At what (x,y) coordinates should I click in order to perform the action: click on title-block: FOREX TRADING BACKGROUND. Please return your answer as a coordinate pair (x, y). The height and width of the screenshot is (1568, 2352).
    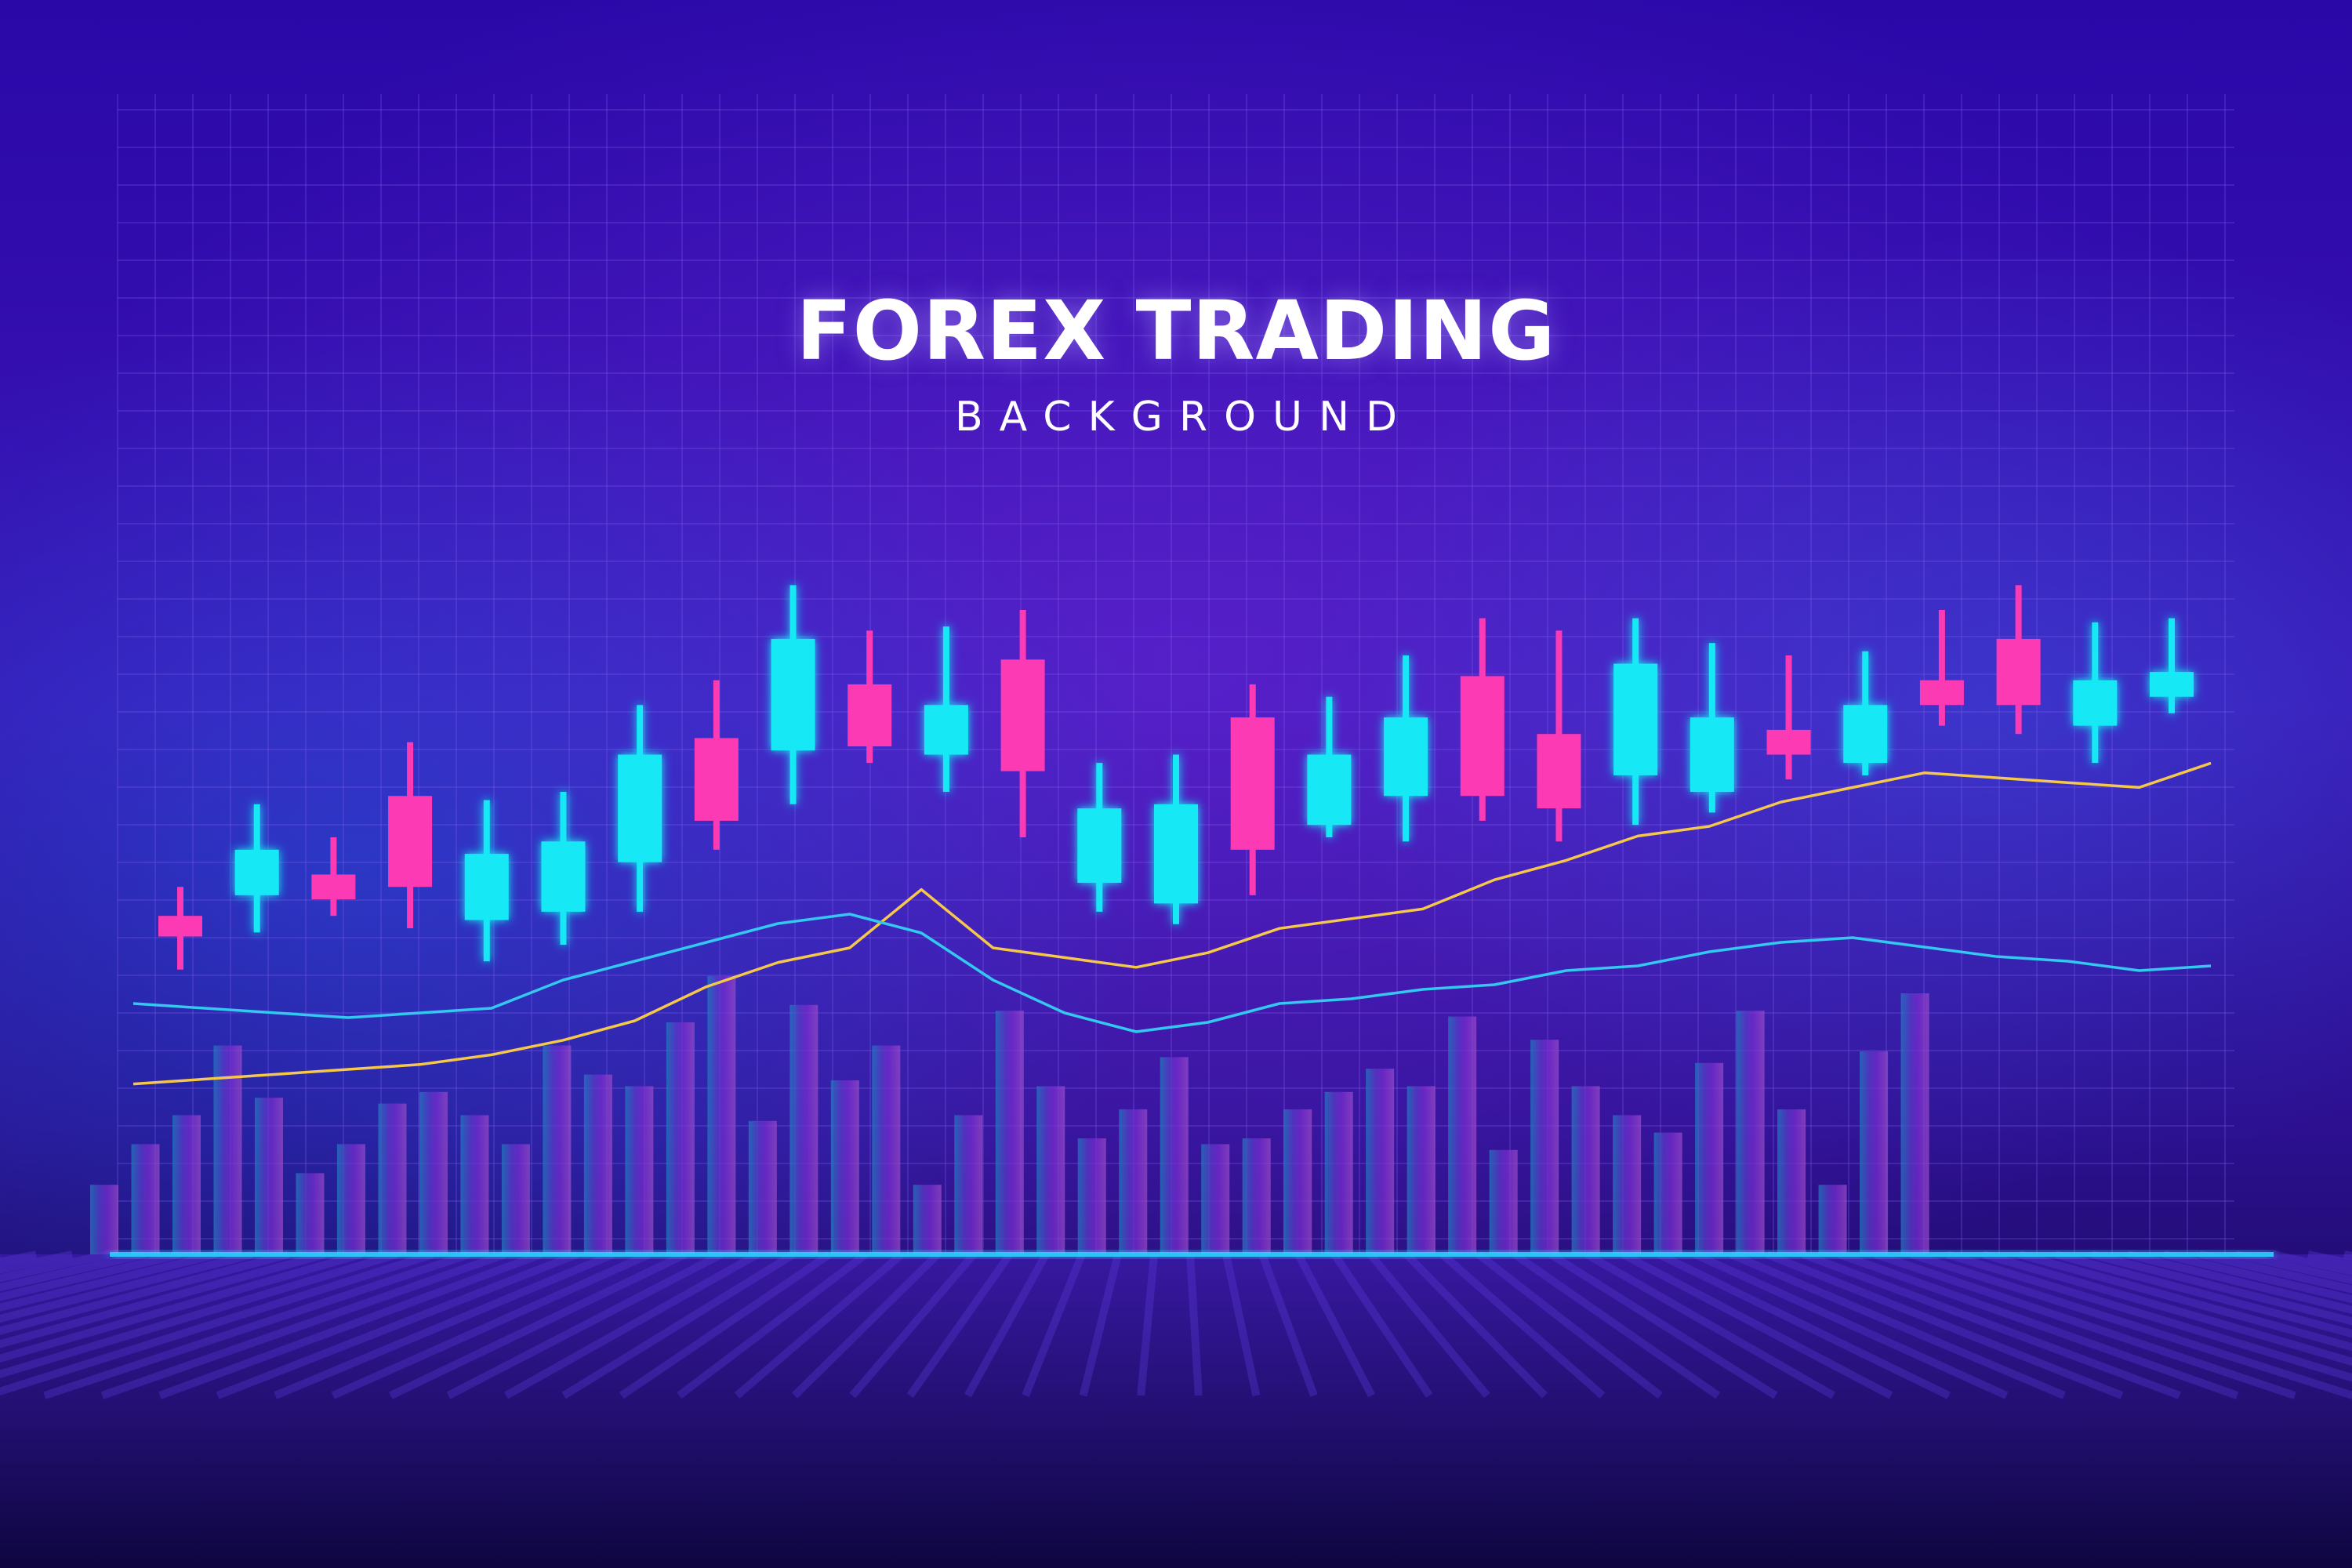
    Looking at the image, I should click on (1176, 363).